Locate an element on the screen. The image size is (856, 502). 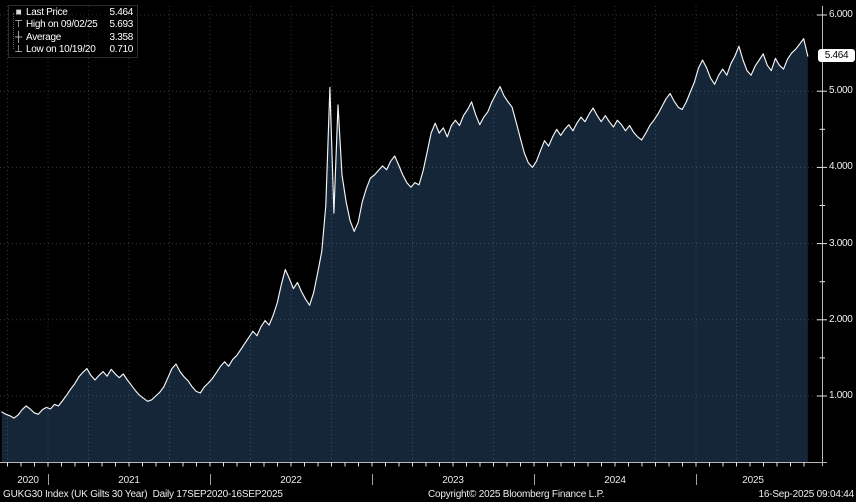
x-axis-year-label: 2025 is located at coordinates (753, 480).